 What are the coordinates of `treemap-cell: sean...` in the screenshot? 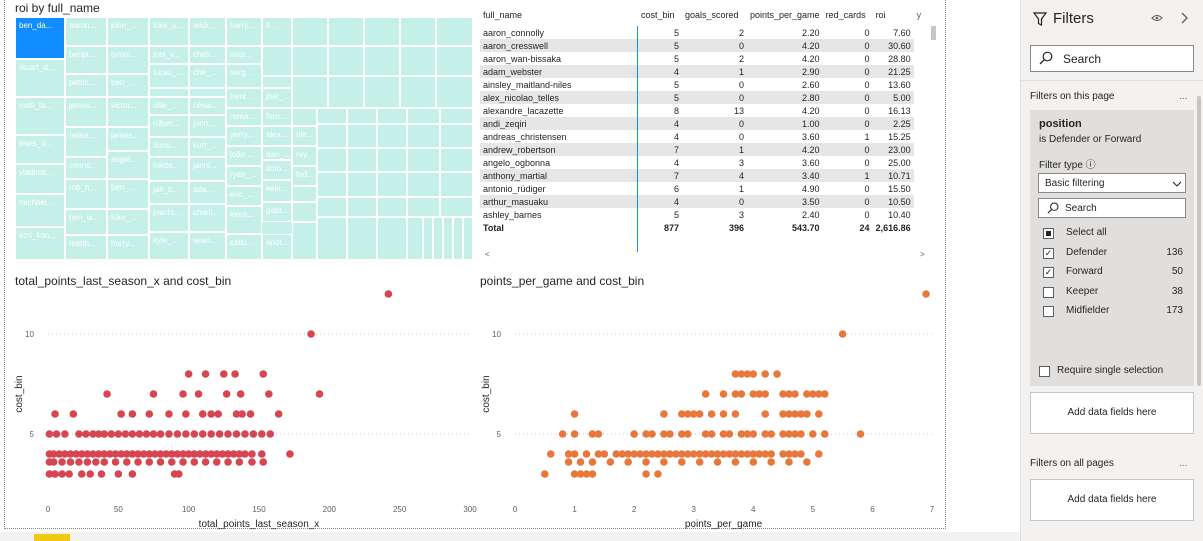 It's located at (207, 246).